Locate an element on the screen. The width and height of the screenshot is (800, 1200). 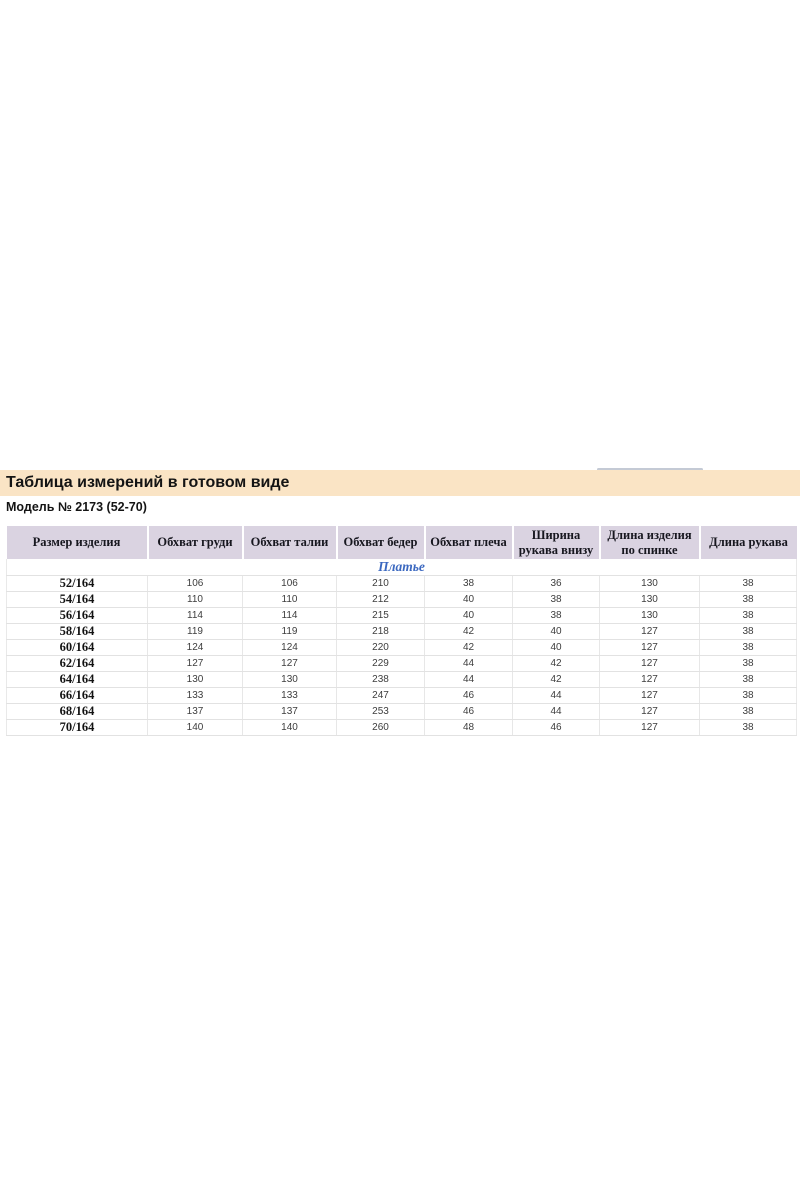
table-row: 68/164 137 137 253 46 44 127 38 is located at coordinates (401, 711).